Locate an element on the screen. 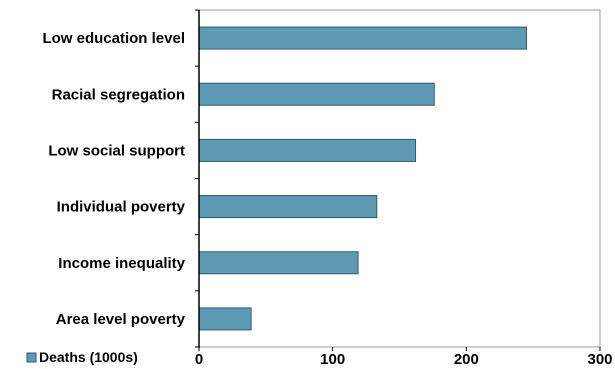  category-label-2: Low social support is located at coordinates (116, 150).